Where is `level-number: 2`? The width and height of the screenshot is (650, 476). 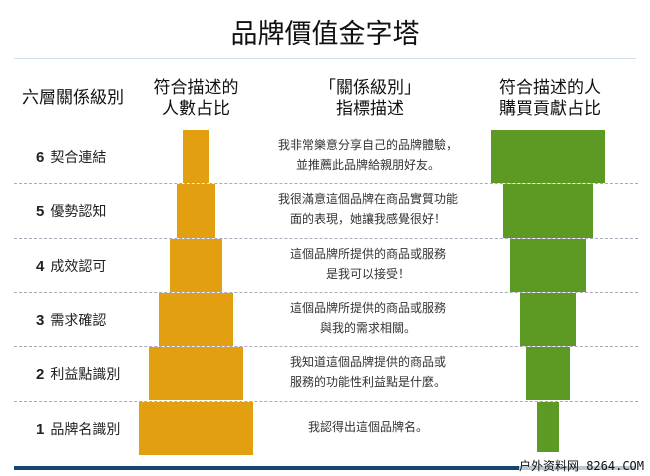 level-number: 2 is located at coordinates (40, 375).